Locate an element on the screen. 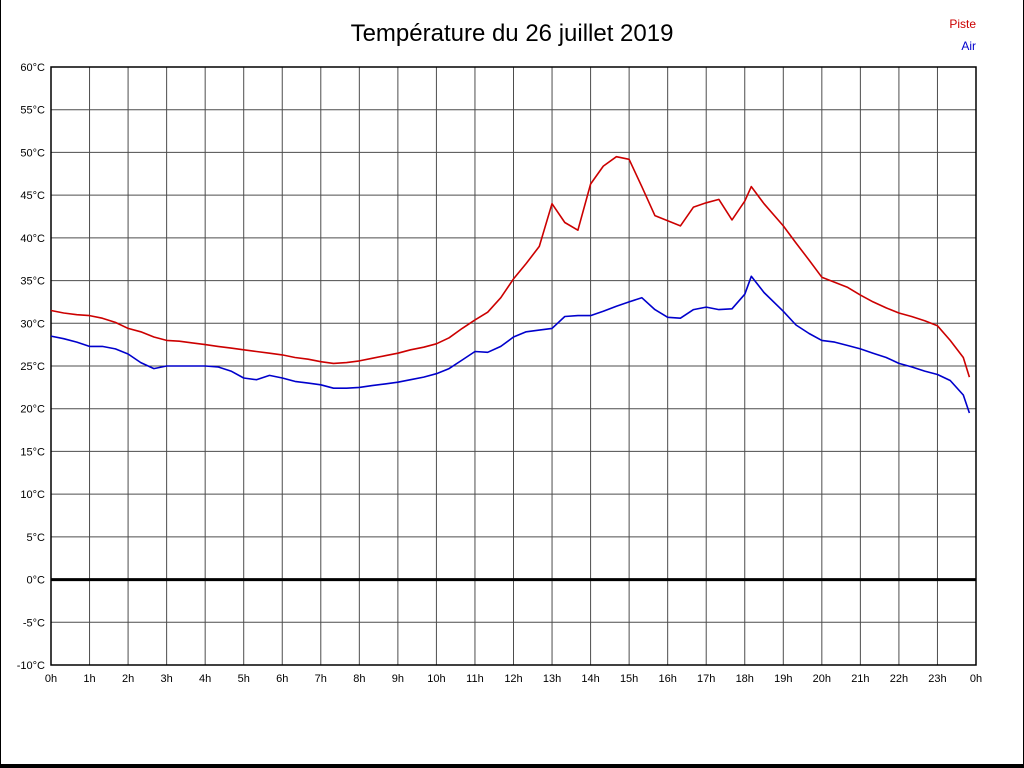  x-axis-tick-label: 4h is located at coordinates (205, 679).